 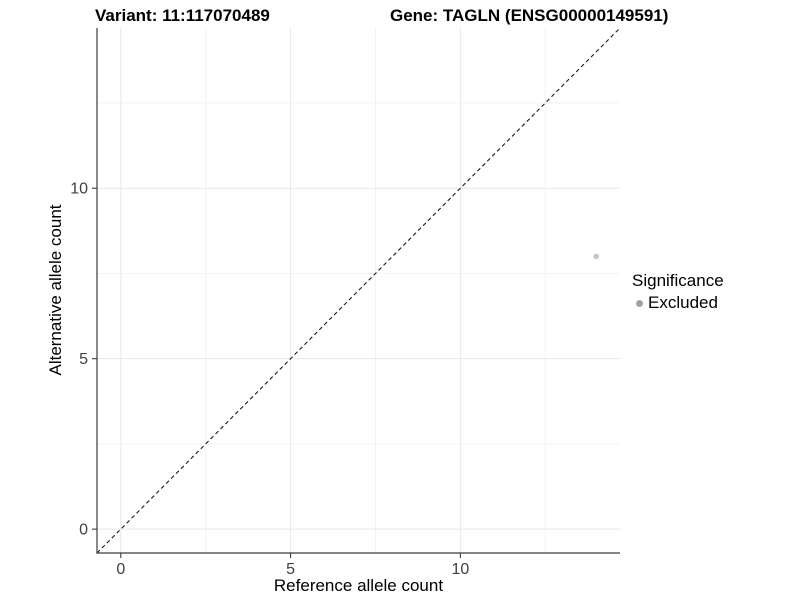 What do you see at coordinates (678, 280) in the screenshot?
I see `legend-title: Significance` at bounding box center [678, 280].